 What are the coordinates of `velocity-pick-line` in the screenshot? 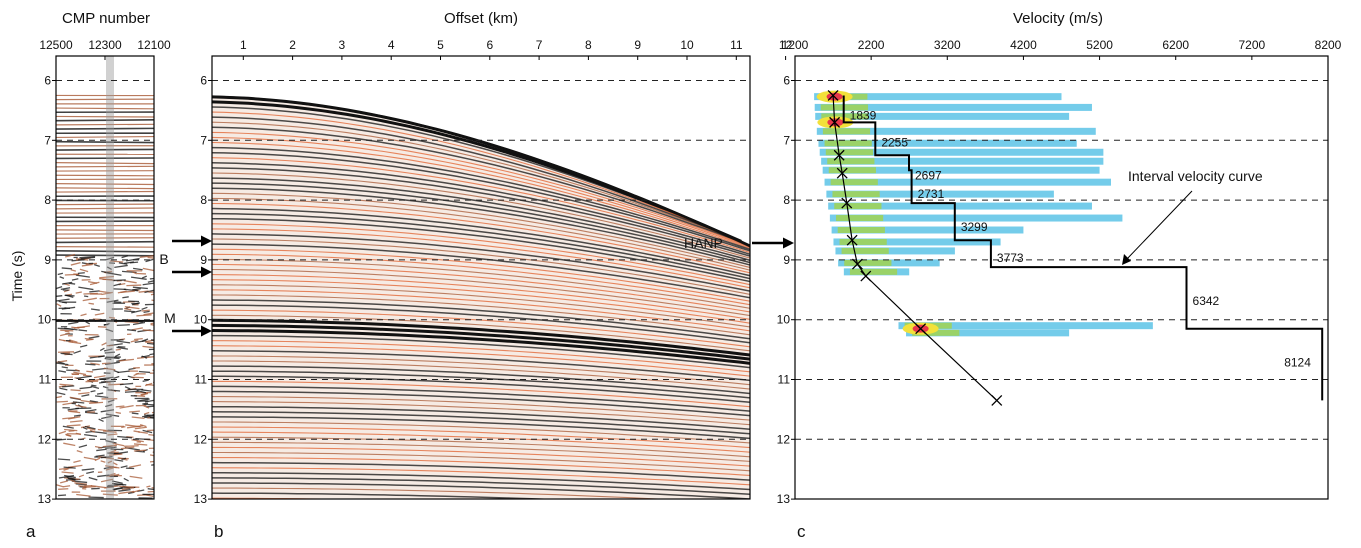 It's located at (915, 248).